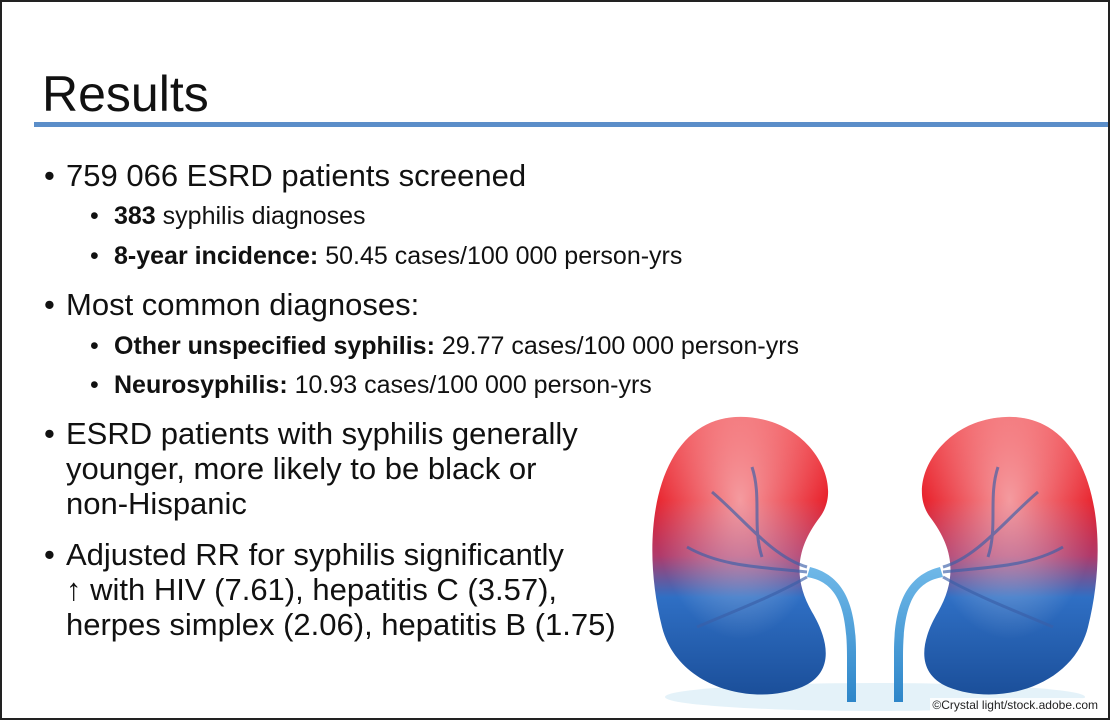  Describe the element at coordinates (201, 385) in the screenshot. I see `neurosyphilis-label: Neurosyphilis:` at that location.